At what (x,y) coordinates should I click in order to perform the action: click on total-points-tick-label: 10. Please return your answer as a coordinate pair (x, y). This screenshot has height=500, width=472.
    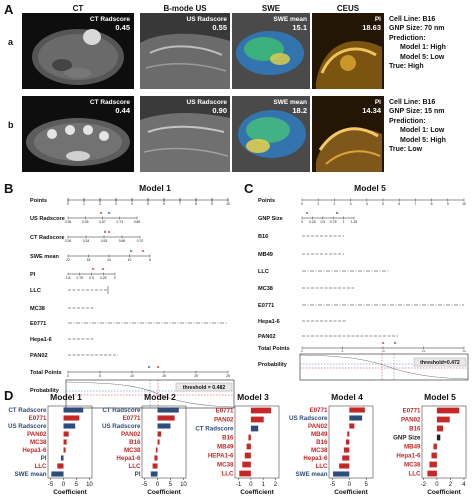
    Looking at the image, I should click on (132, 376).